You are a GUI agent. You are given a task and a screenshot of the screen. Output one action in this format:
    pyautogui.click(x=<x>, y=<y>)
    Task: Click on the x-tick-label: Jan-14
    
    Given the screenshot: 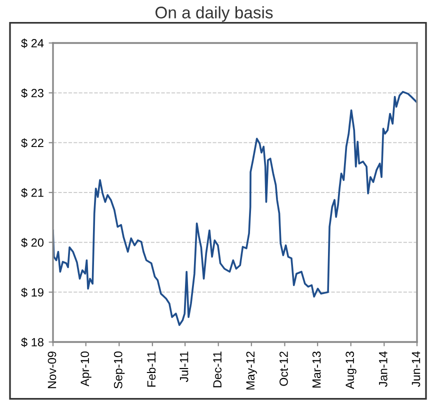 What is the action you would take?
    pyautogui.click(x=383, y=369)
    